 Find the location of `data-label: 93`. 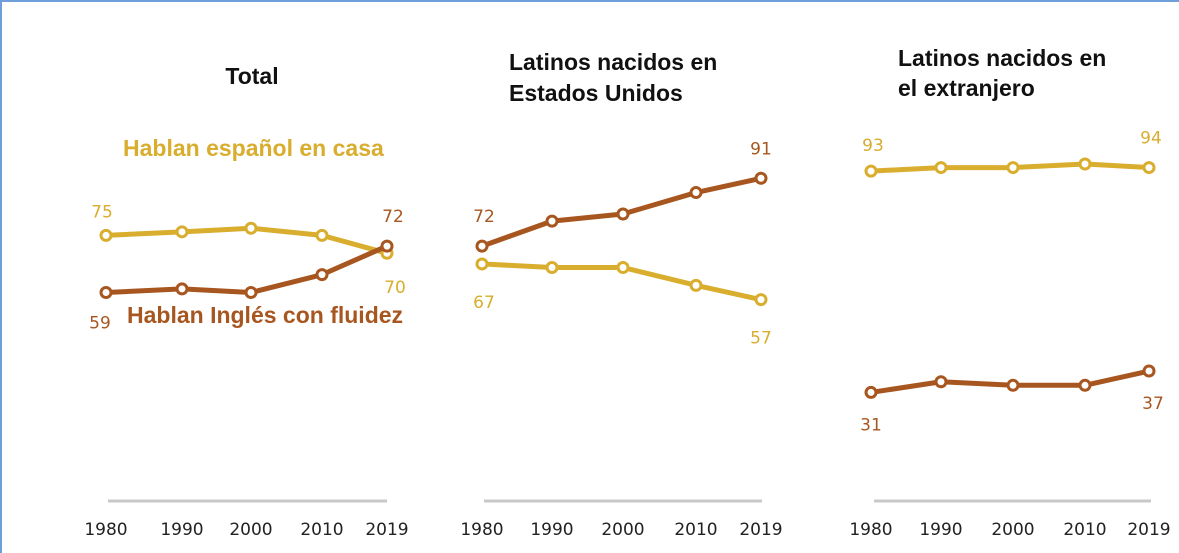

data-label: 93 is located at coordinates (873, 146).